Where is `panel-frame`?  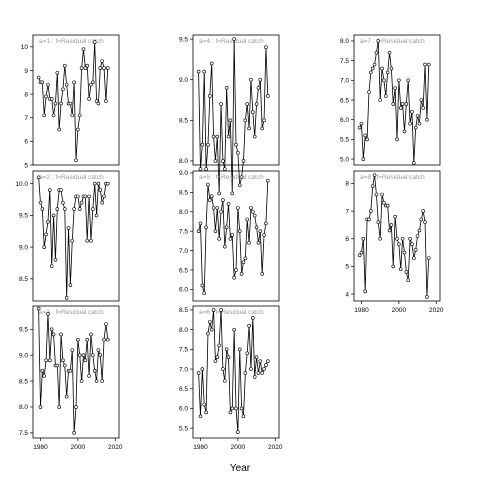 panel-frame is located at coordinates (236, 372).